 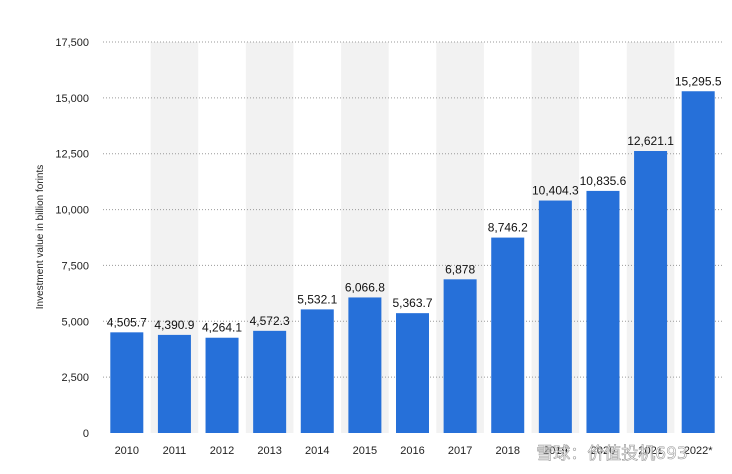 I want to click on x-tick-label: 2020, so click(x=603, y=451).